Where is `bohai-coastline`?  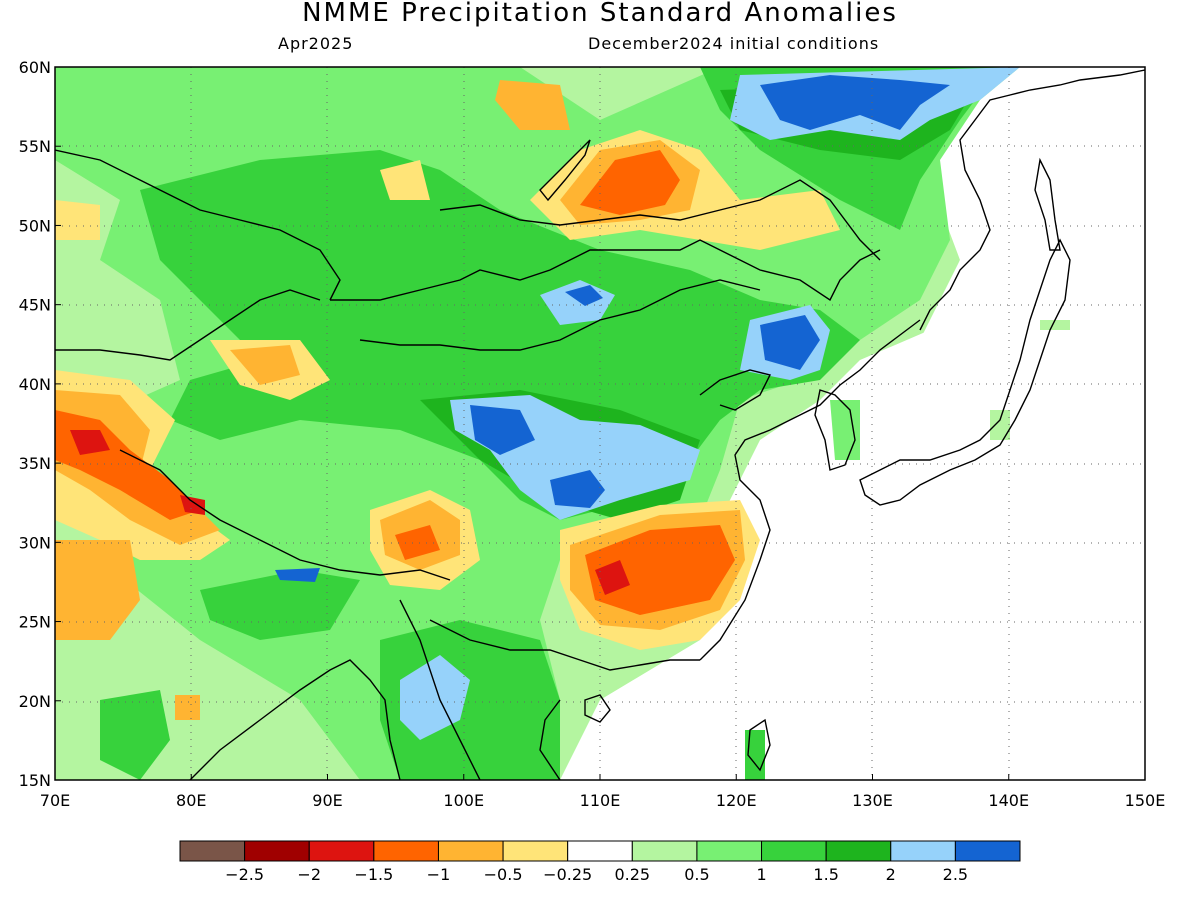
bohai-coastline is located at coordinates (735, 390).